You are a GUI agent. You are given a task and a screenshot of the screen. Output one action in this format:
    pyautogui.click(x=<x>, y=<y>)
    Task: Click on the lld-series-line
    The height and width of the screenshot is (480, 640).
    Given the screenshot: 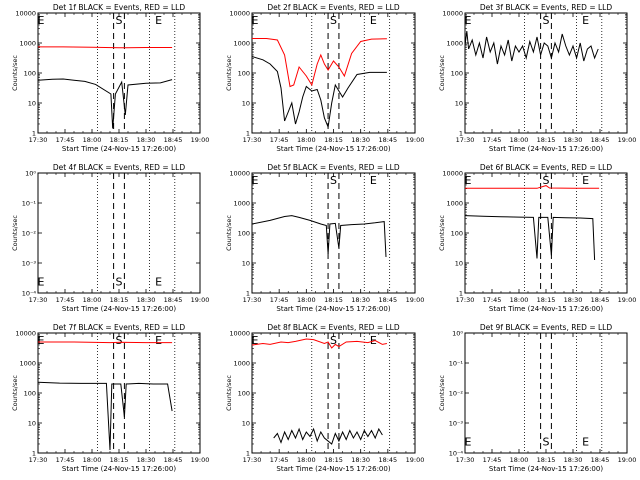 What is the action you would take?
    pyautogui.click(x=319, y=63)
    